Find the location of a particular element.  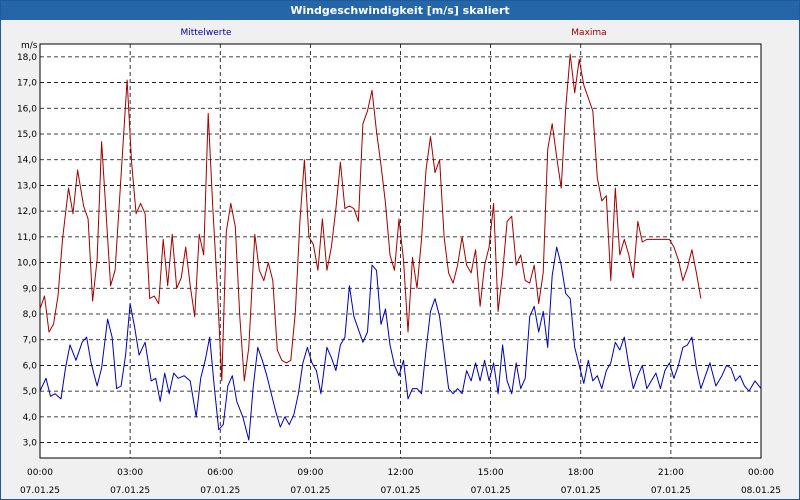

y-tick-label: 6,0 is located at coordinates (30, 366).